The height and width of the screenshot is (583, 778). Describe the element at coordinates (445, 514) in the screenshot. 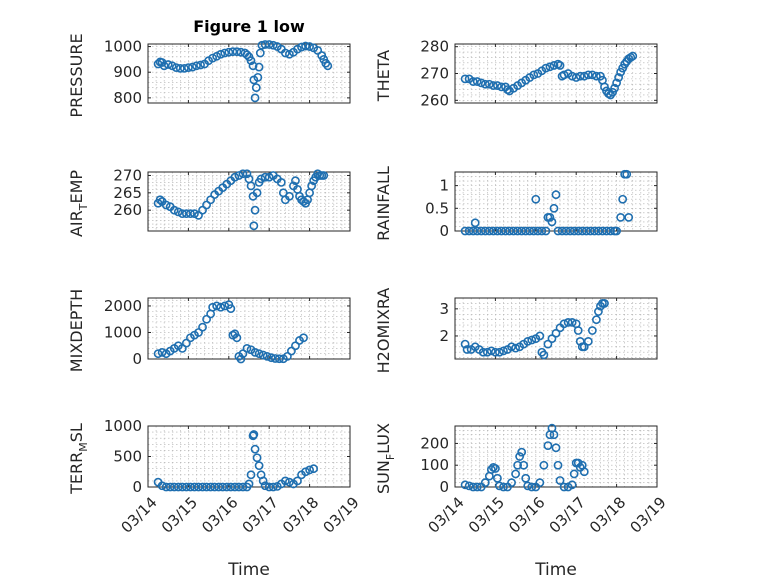

I see `x-tick-label: 03/14` at that location.